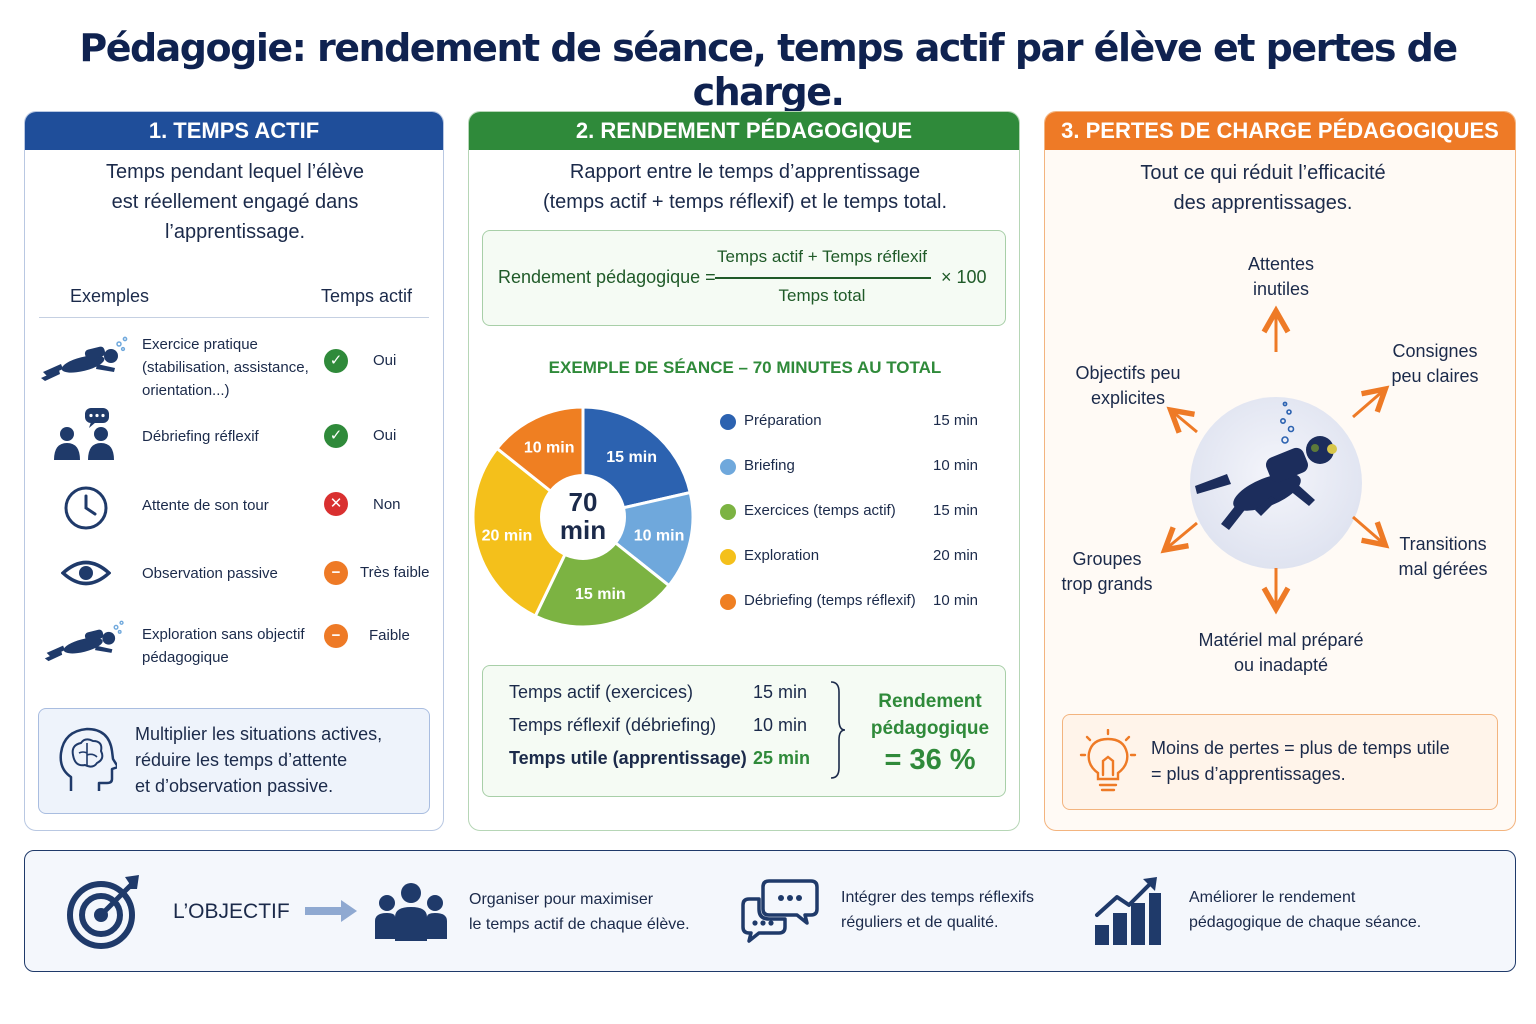 This screenshot has height=1024, width=1536. Describe the element at coordinates (1281, 640) in the screenshot. I see `cause-line: Matériel mal préparé` at that location.